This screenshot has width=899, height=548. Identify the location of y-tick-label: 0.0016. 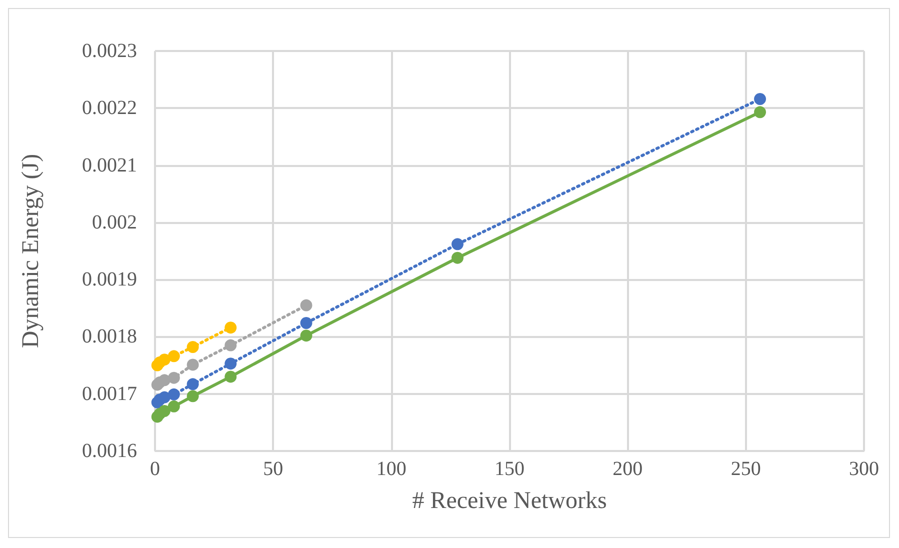
(109, 451).